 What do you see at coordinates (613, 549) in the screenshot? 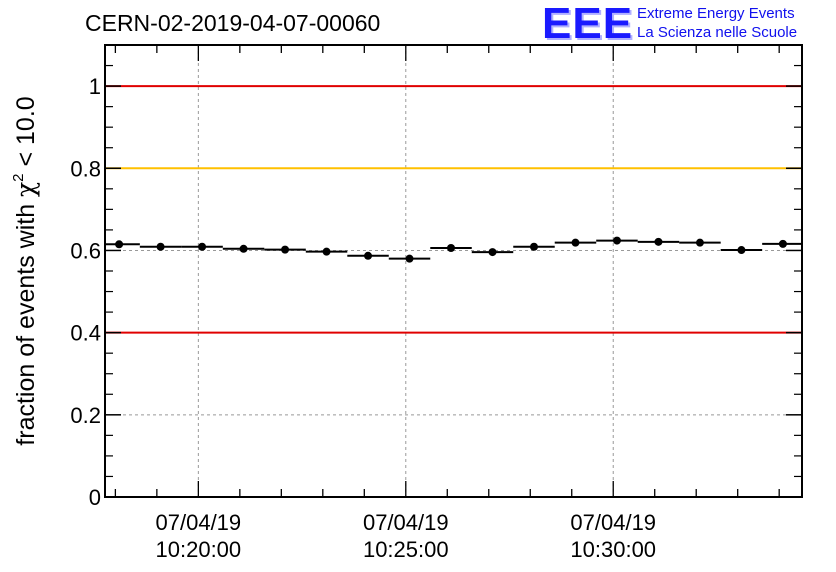
I see `x-tick-label-time: 10:30:00` at bounding box center [613, 549].